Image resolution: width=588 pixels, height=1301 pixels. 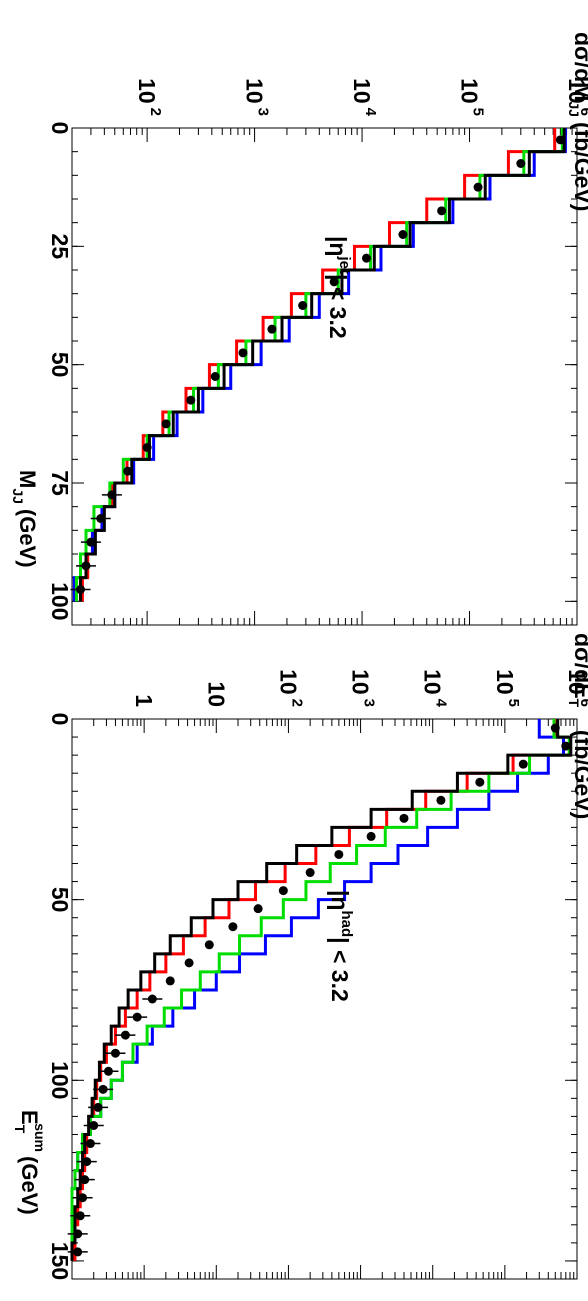 I want to click on y-tick-label: 1, so click(x=144, y=700).